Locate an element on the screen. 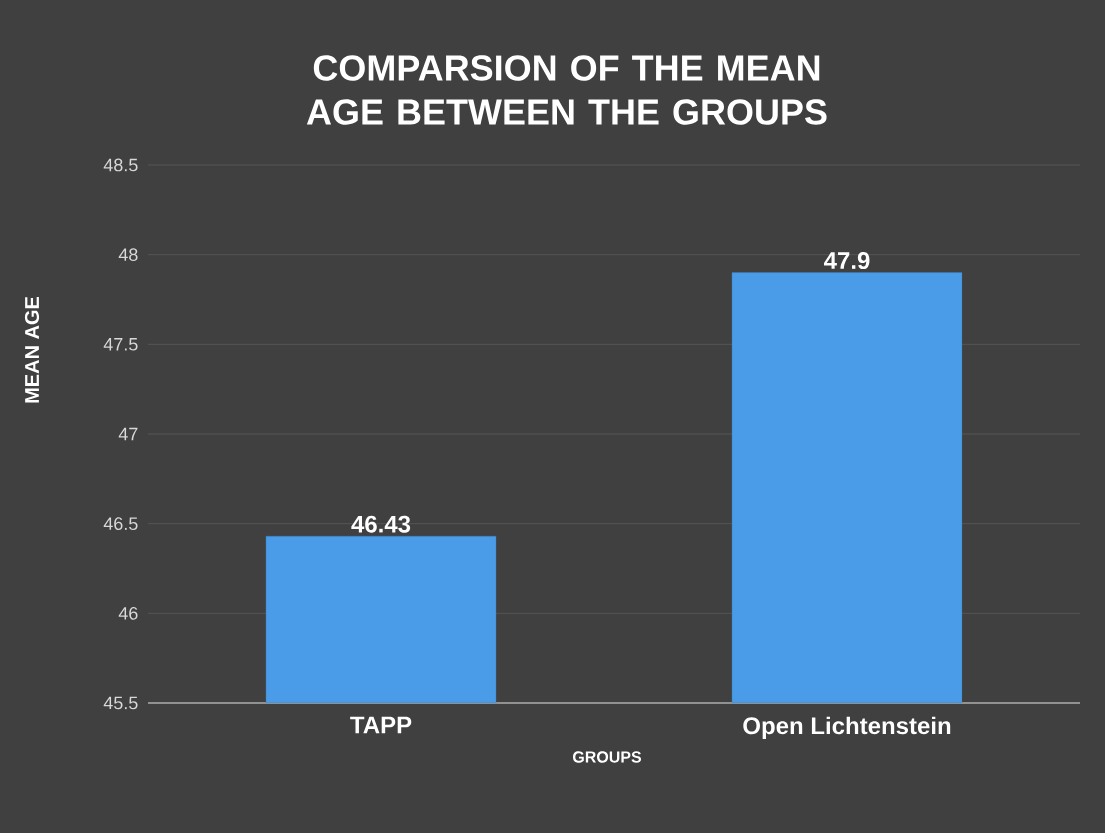 This screenshot has width=1105, height=833. y-tick-label: 47 is located at coordinates (128, 434).